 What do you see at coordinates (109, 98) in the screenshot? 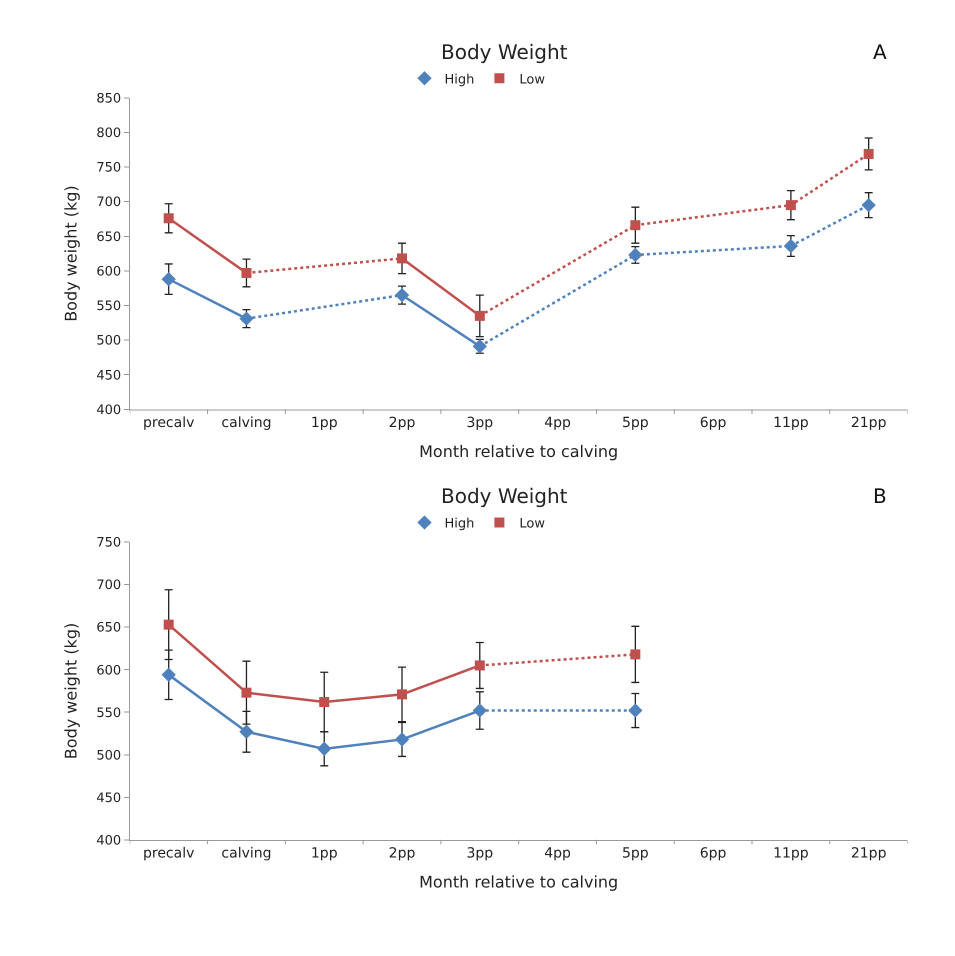
I see `y-tick-label: 850` at bounding box center [109, 98].